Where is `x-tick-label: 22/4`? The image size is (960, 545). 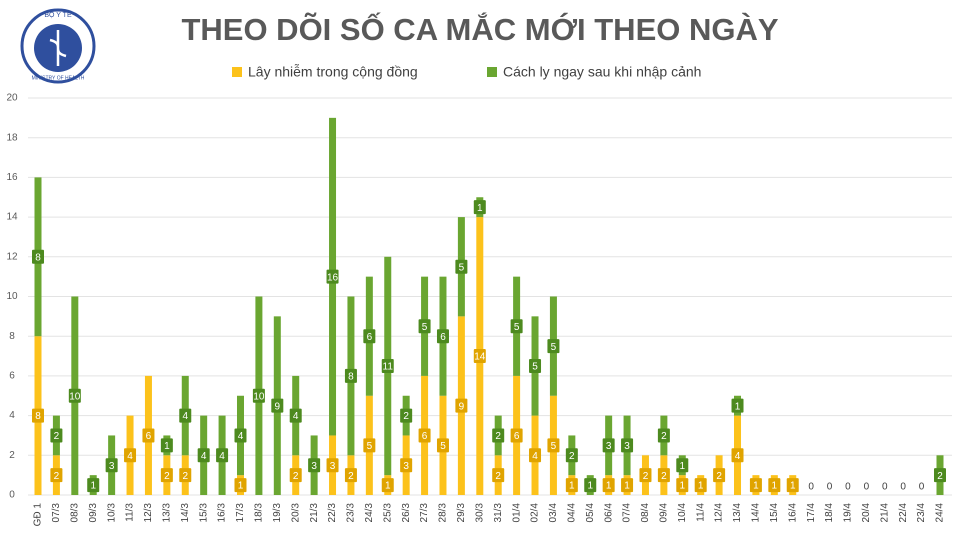 x-tick-label: 22/4 is located at coordinates (903, 513).